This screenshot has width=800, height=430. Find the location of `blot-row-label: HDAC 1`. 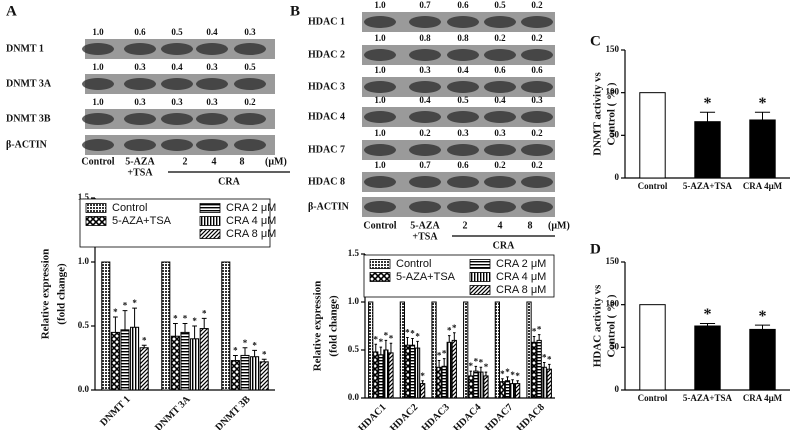

blot-row-label: HDAC 1 is located at coordinates (326, 21).